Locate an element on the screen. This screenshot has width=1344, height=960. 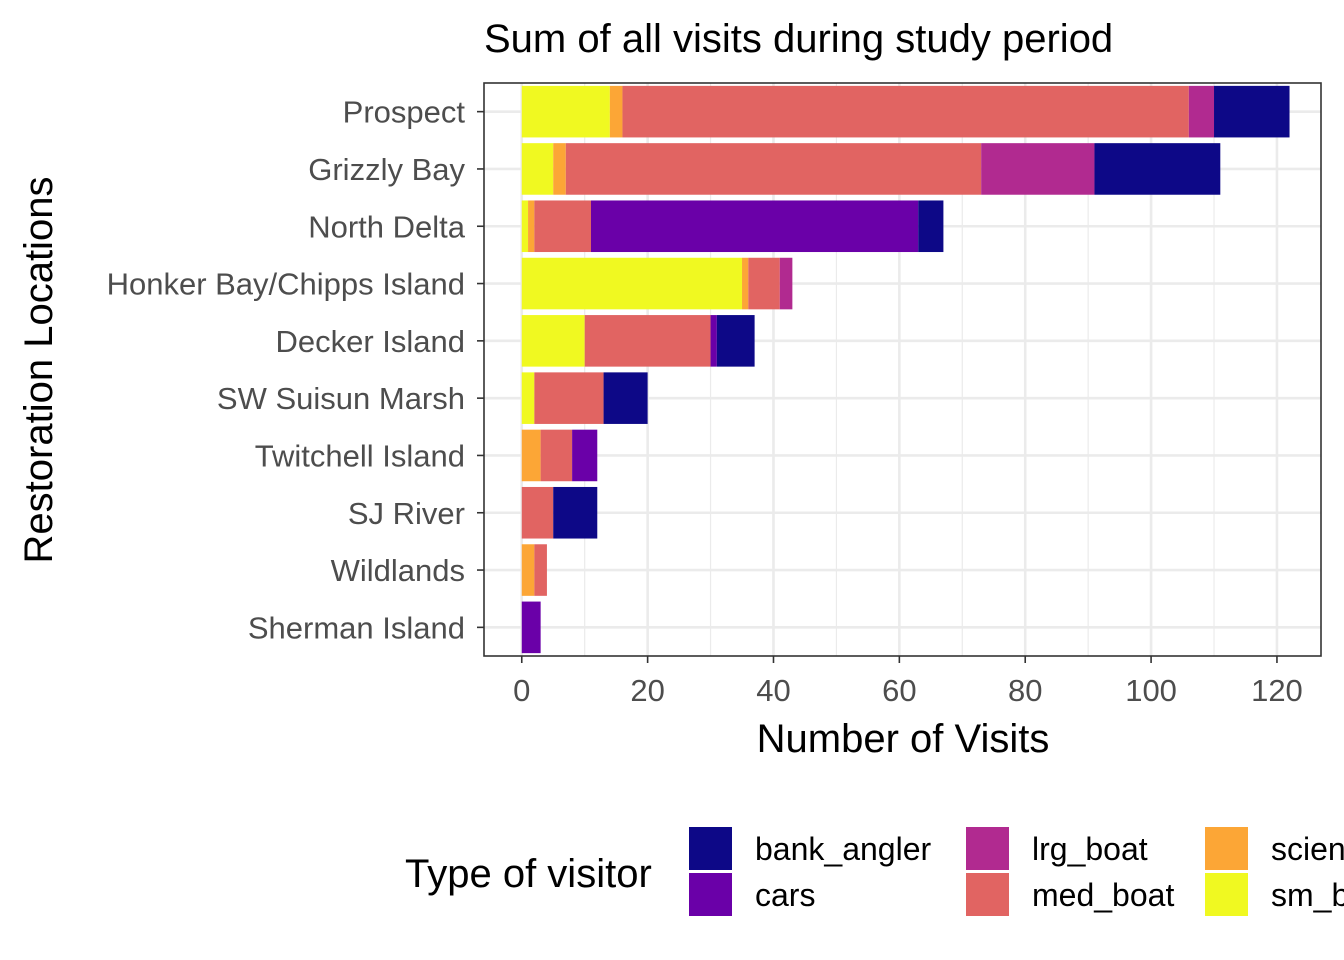
y-tick-label: Grizzly Bay is located at coordinates (386, 169).